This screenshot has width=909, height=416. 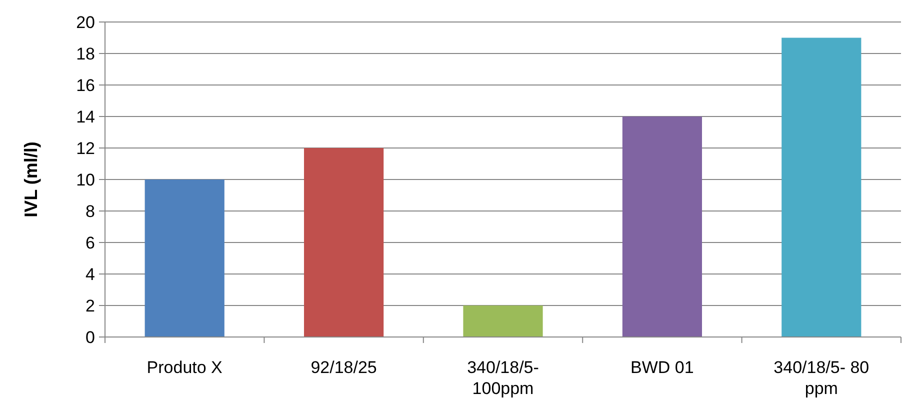 What do you see at coordinates (85, 54) in the screenshot?
I see `y-tick-label: 18` at bounding box center [85, 54].